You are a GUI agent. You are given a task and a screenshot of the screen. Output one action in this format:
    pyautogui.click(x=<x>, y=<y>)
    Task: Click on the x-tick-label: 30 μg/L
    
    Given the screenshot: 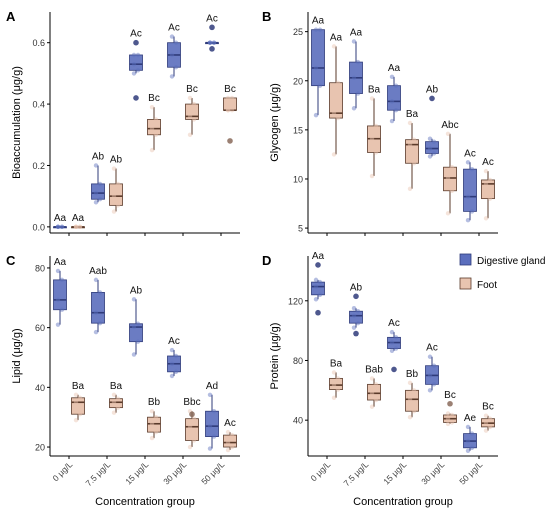 What is the action you would take?
    pyautogui.click(x=432, y=472)
    